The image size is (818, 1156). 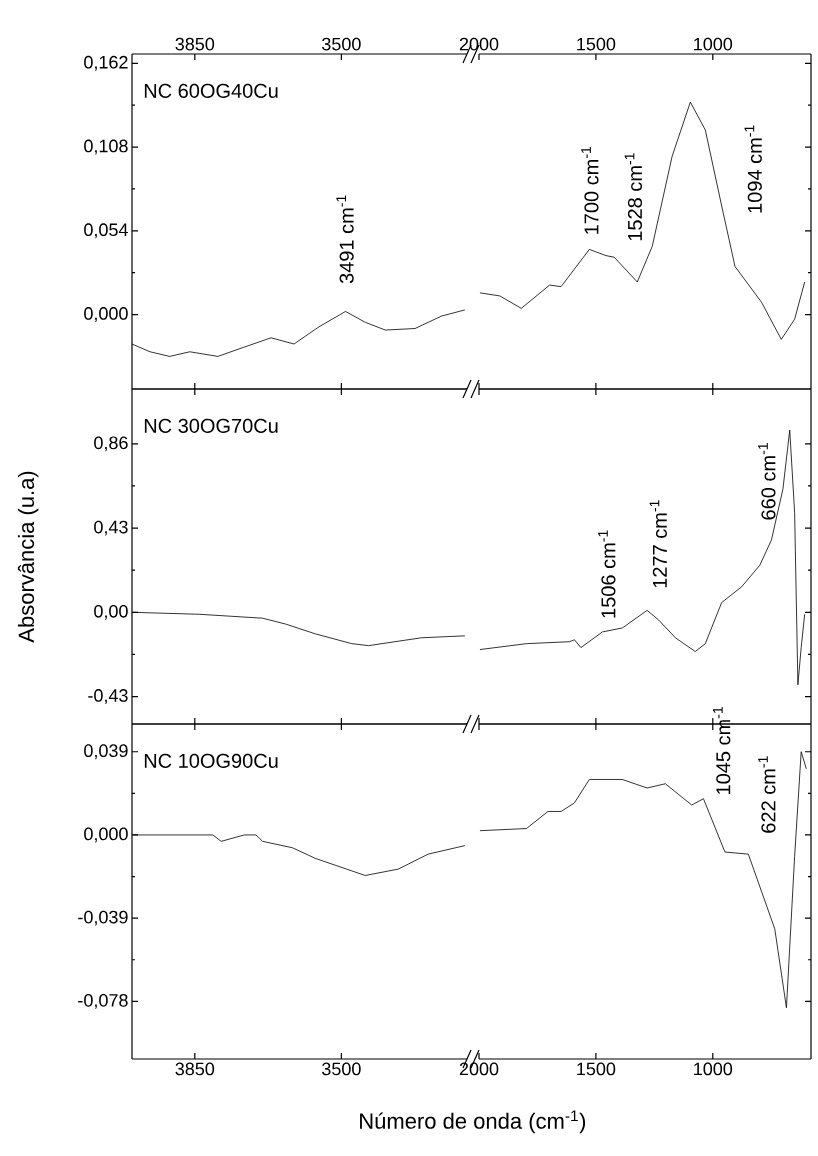 I want to click on x-axis-title: Número de onda (cm$^{-1}$), so click(x=473, y=1122).